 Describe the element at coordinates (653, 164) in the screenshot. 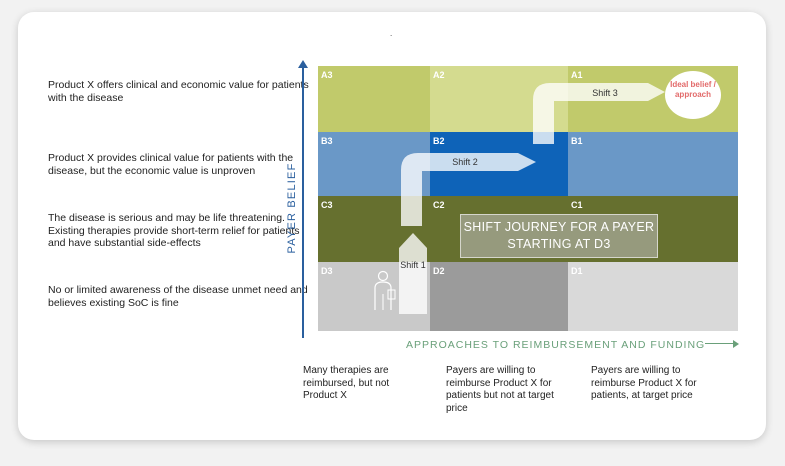

I see `grid-cell-b1: B1` at that location.